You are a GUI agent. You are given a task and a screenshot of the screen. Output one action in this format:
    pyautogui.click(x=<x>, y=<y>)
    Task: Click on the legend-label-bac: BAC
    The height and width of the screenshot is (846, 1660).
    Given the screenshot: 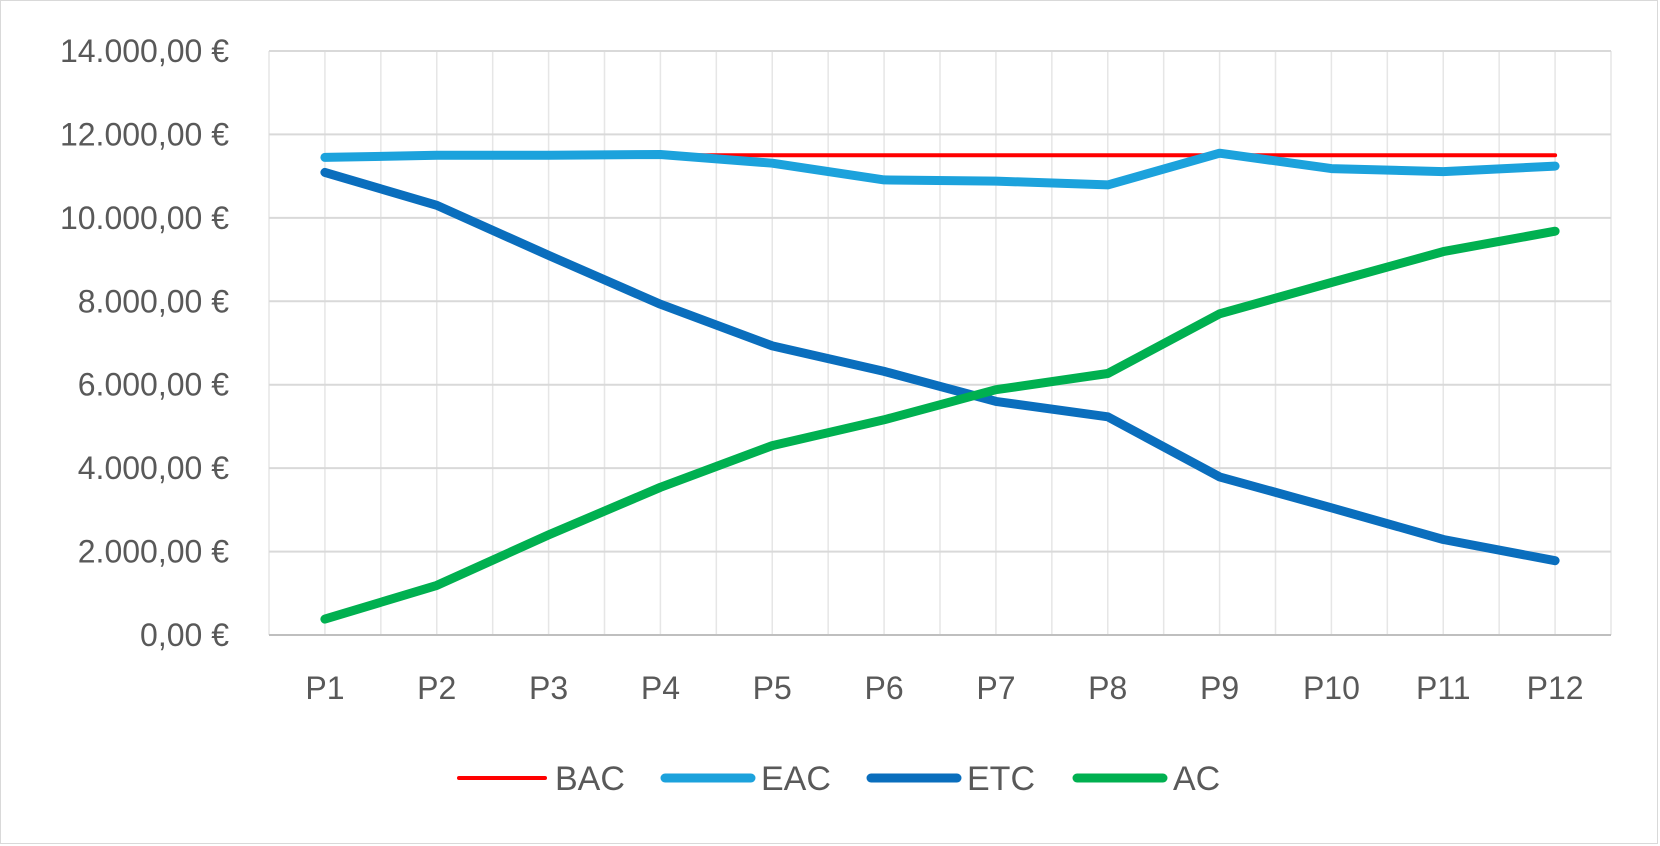 What is the action you would take?
    pyautogui.click(x=590, y=779)
    